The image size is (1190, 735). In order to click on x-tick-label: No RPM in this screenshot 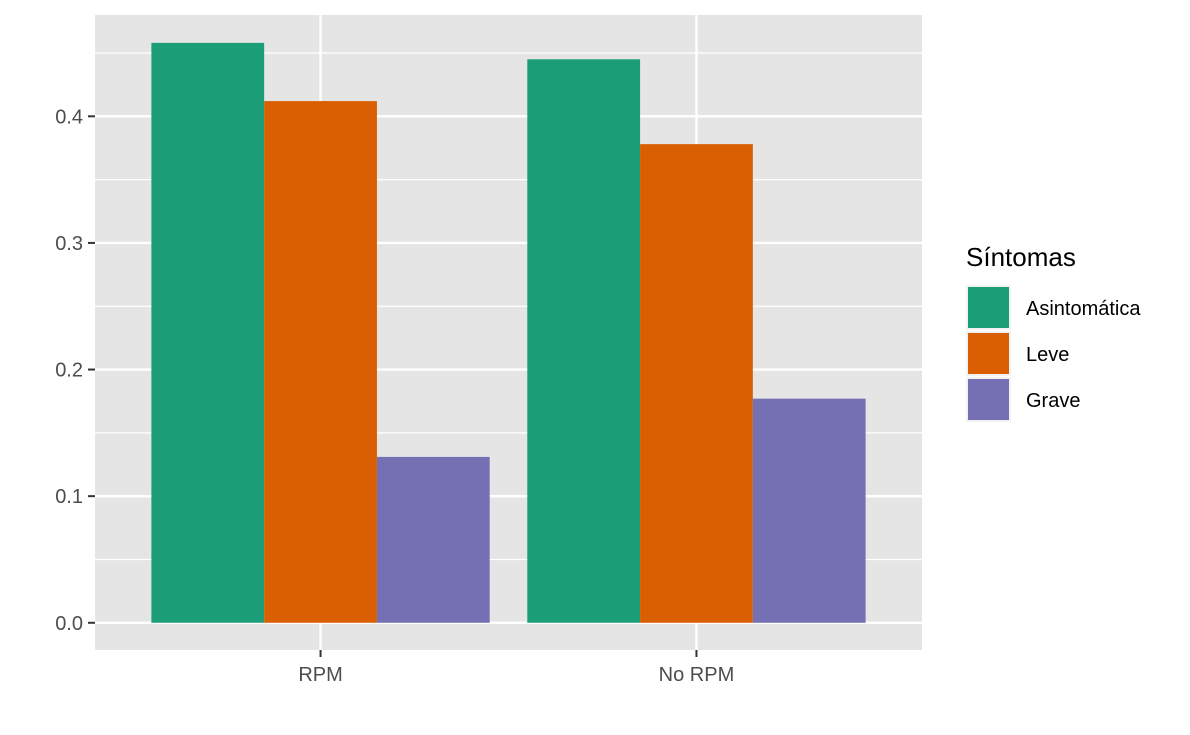, I will do `click(697, 675)`.